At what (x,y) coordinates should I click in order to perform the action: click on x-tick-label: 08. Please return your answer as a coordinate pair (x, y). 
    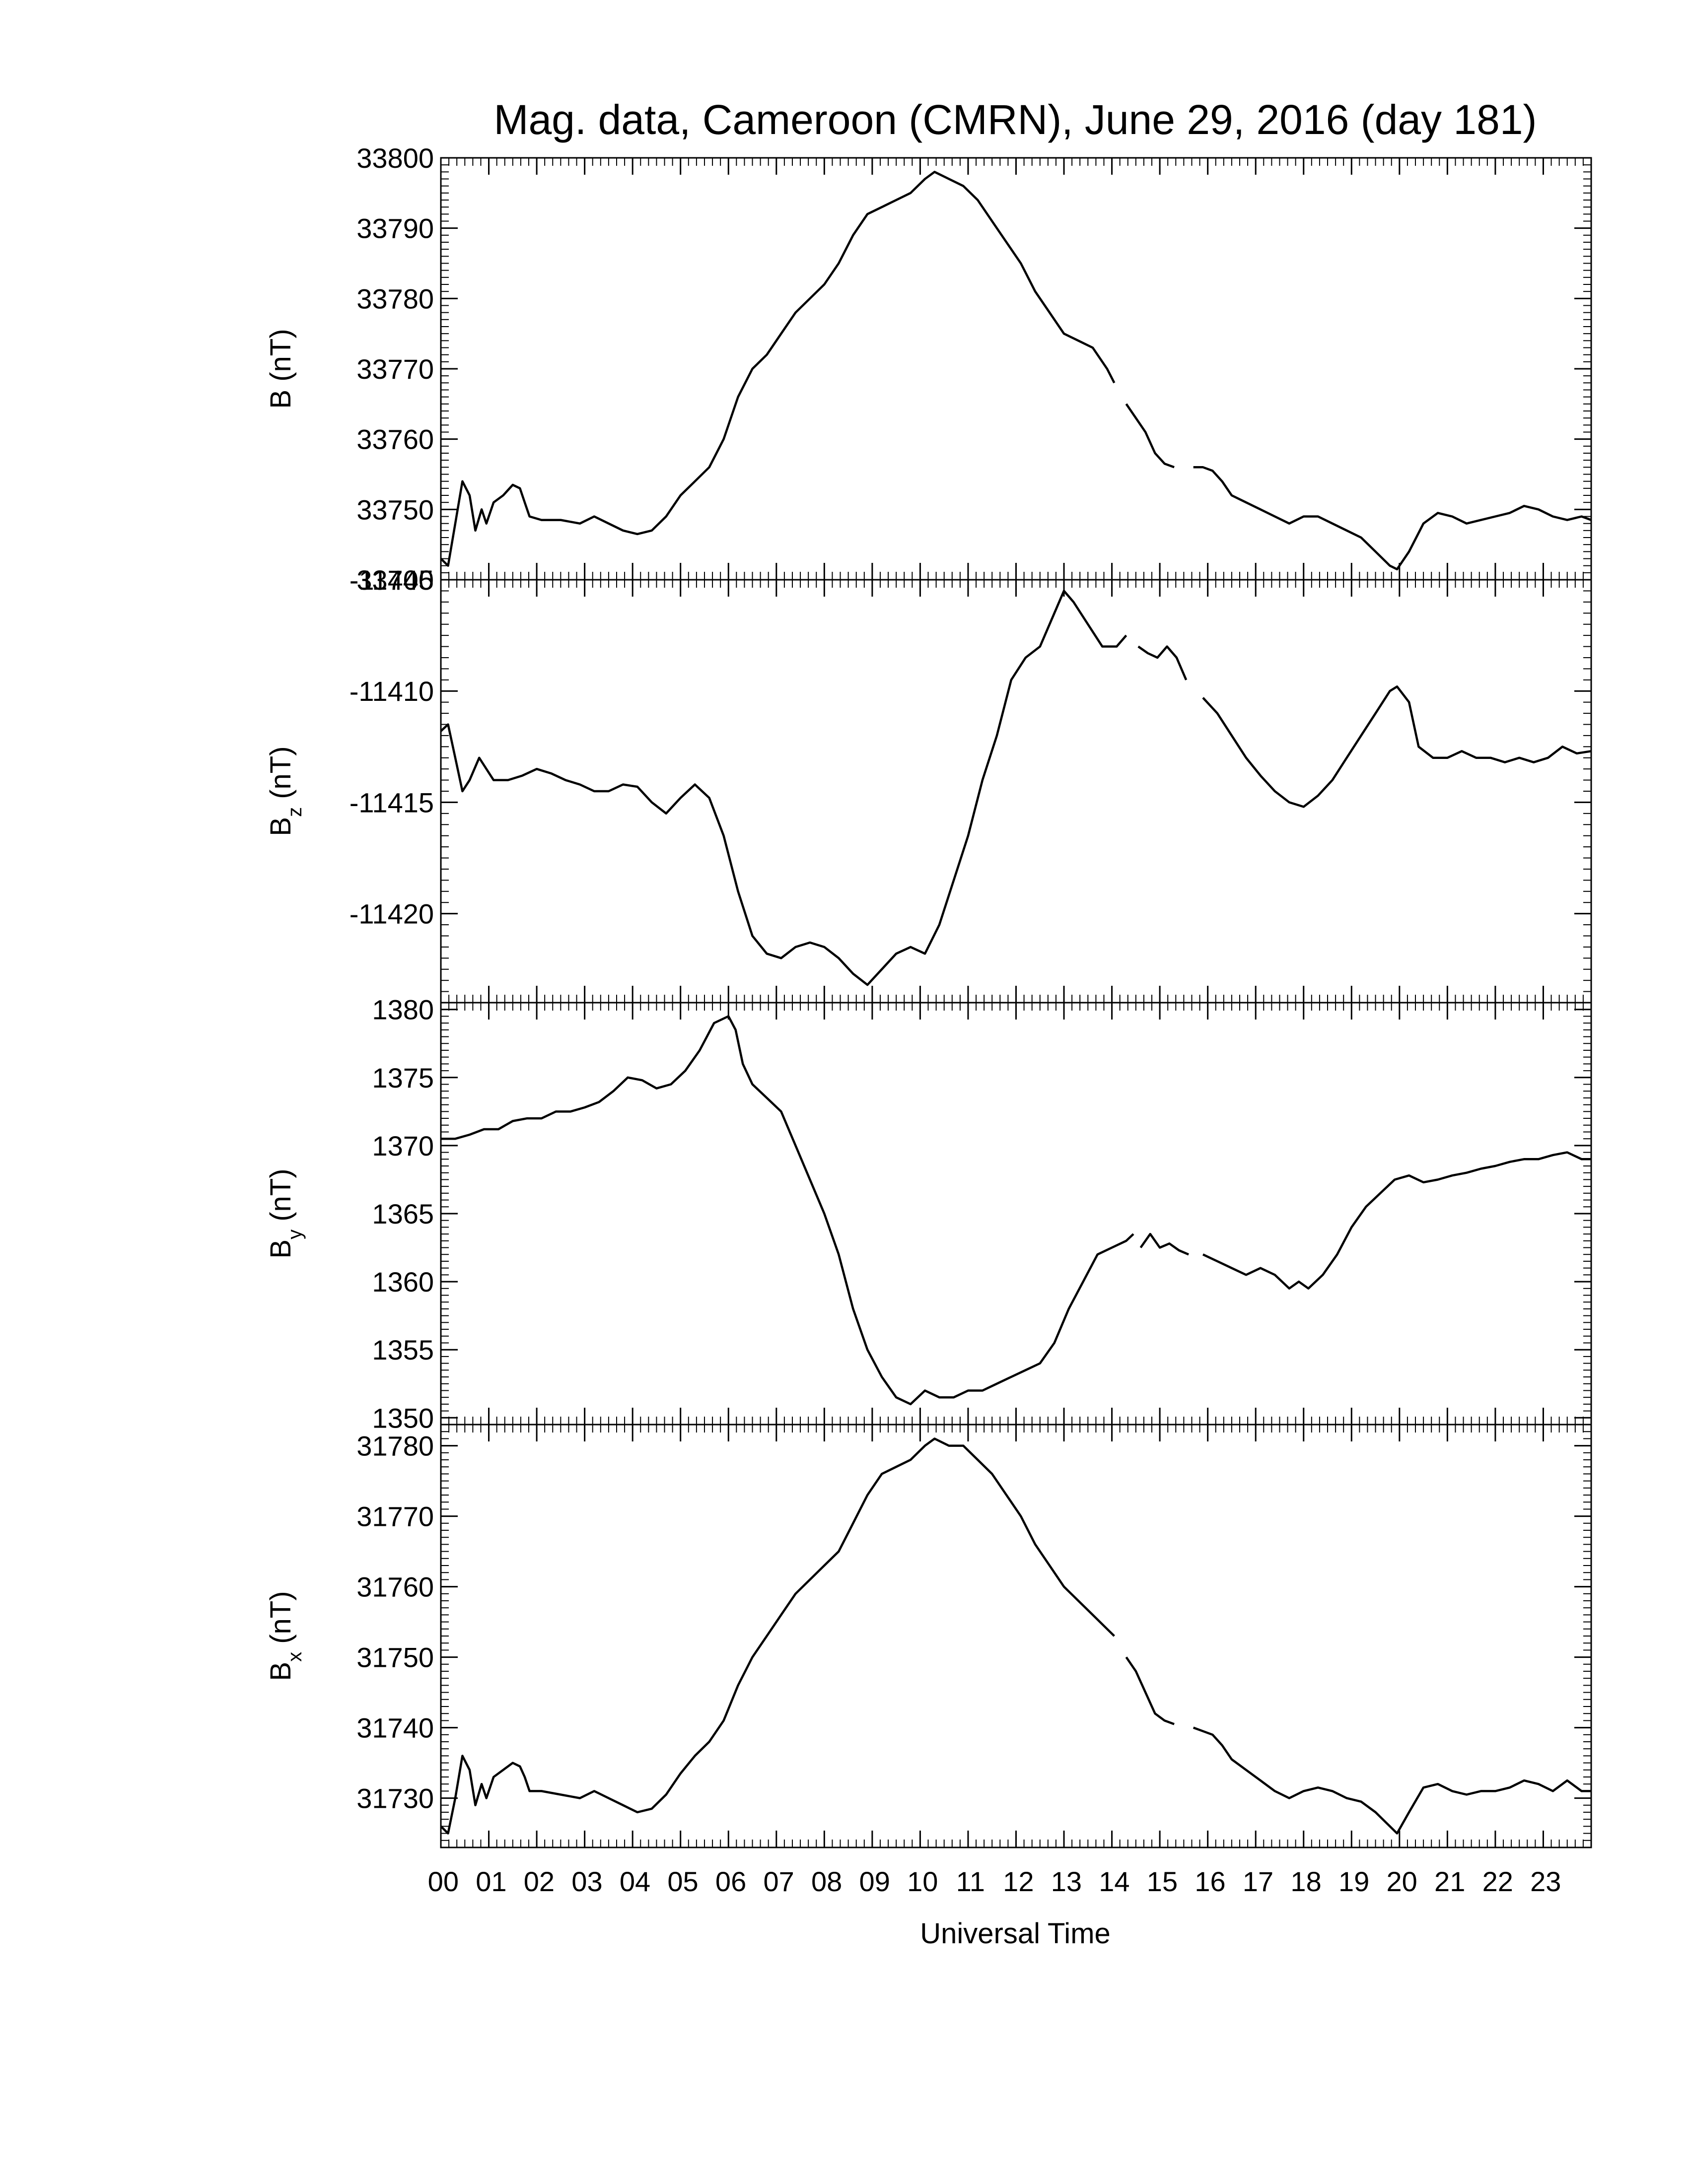
    Looking at the image, I should click on (826, 1881).